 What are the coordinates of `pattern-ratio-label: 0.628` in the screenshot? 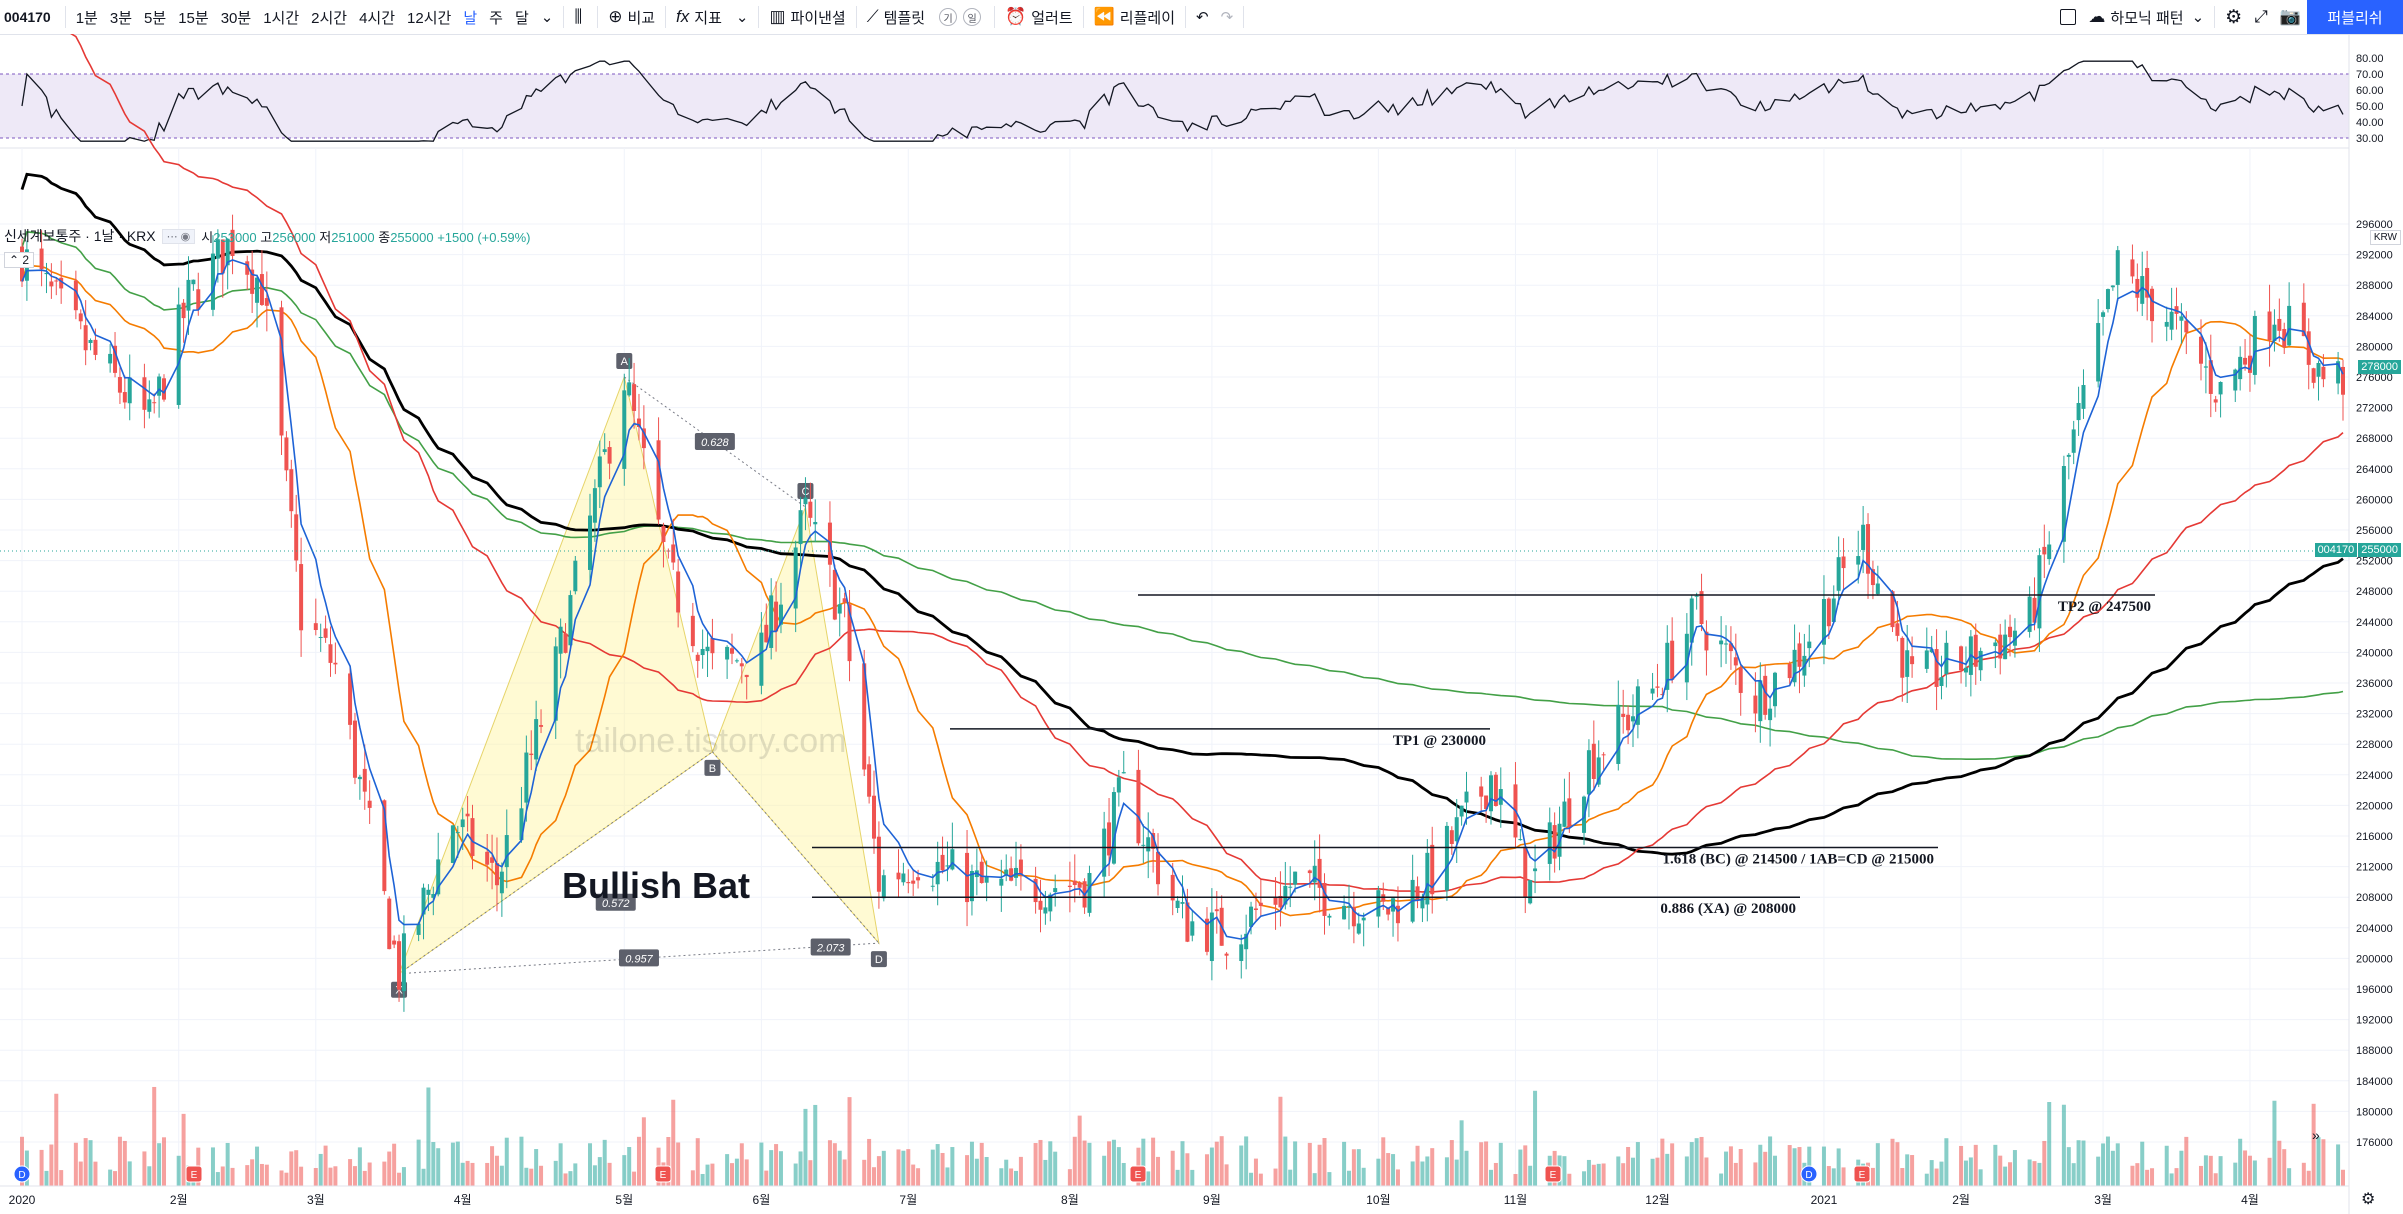 It's located at (715, 443).